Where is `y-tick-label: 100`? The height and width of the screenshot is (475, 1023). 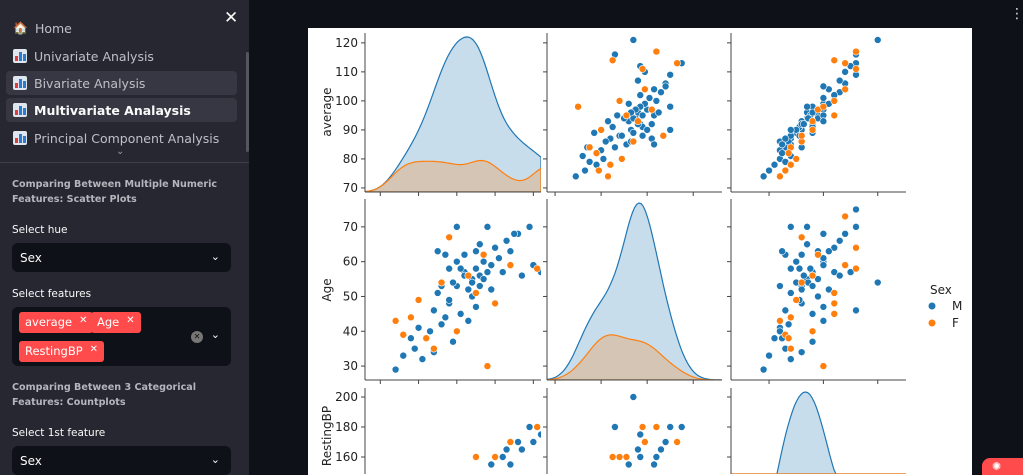
y-tick-label: 100 is located at coordinates (346, 101).